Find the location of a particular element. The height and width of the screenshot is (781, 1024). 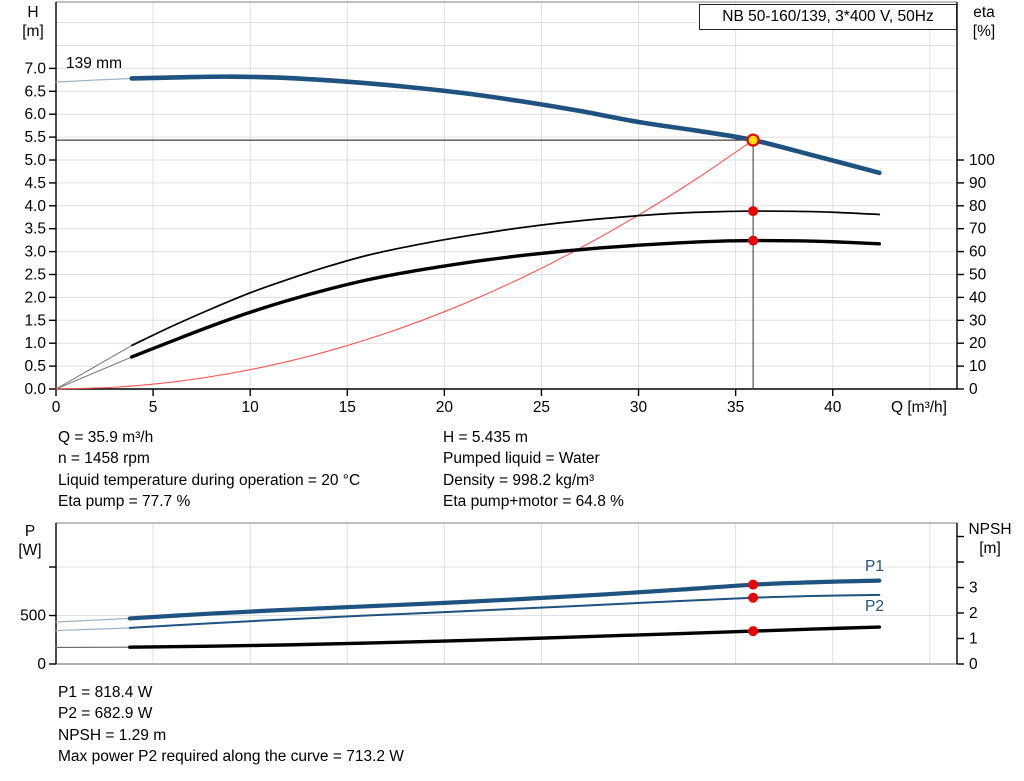

tick-label-left: 1.5 is located at coordinates (35, 320).